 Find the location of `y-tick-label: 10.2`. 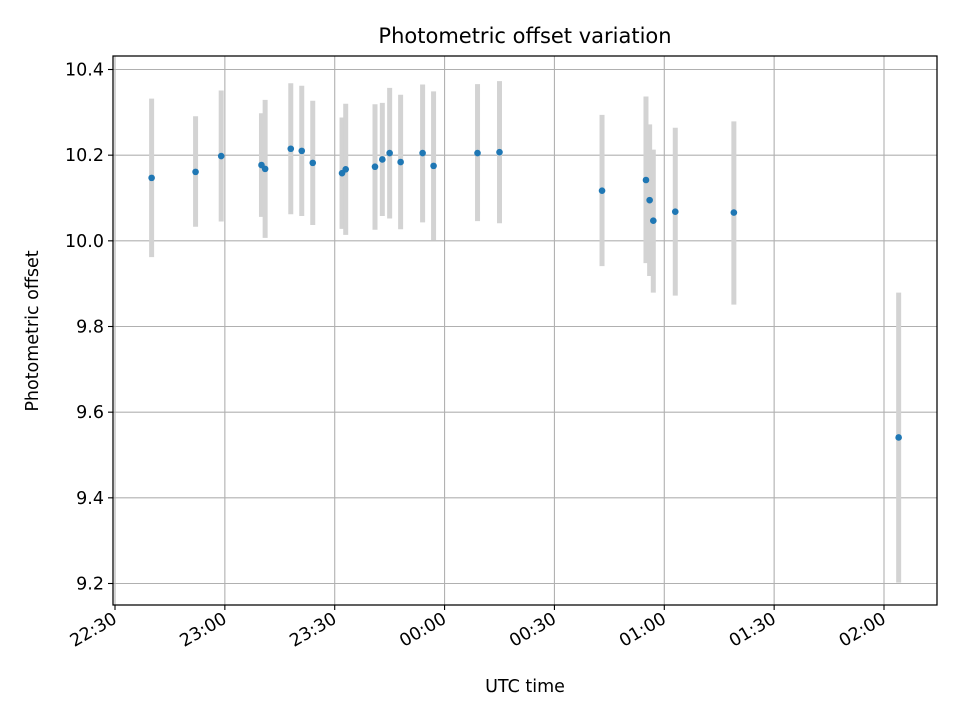

y-tick-label: 10.2 is located at coordinates (84, 156).